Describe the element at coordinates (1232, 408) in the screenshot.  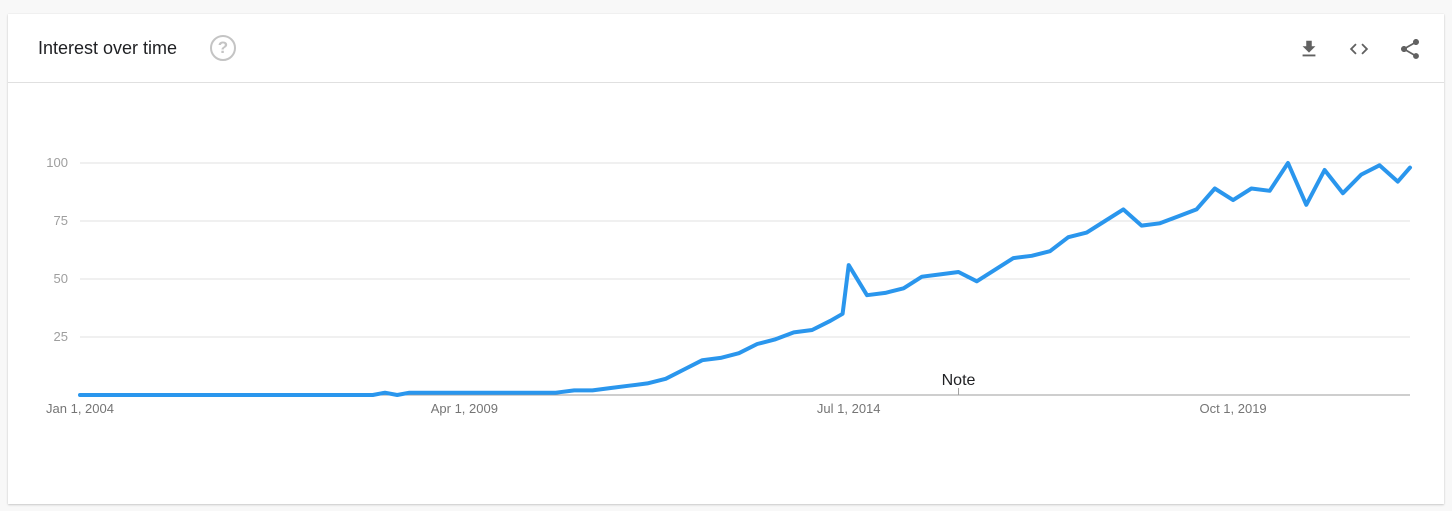
I see `x-tick-label: Oct 1, 2019` at that location.